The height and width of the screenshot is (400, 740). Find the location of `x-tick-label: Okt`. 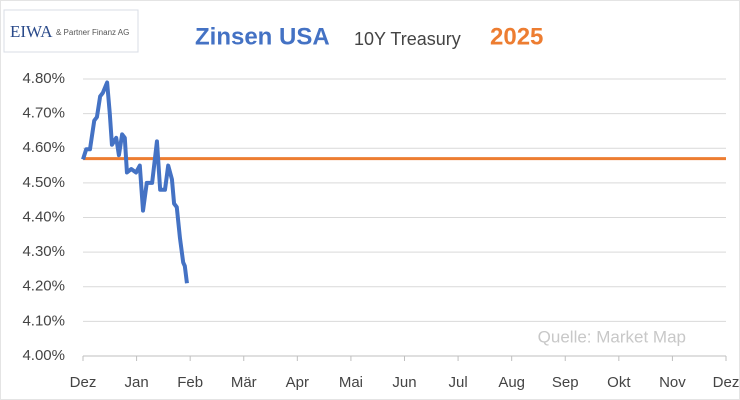

x-tick-label: Okt is located at coordinates (619, 382).